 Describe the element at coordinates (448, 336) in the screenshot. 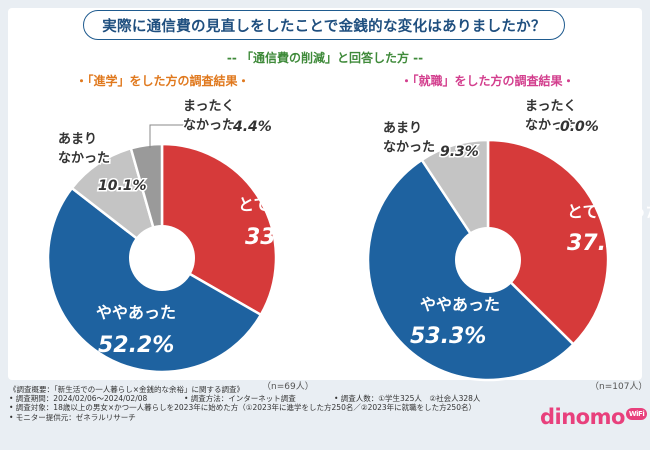

I see `pie1-value-1: 53.3%` at that location.